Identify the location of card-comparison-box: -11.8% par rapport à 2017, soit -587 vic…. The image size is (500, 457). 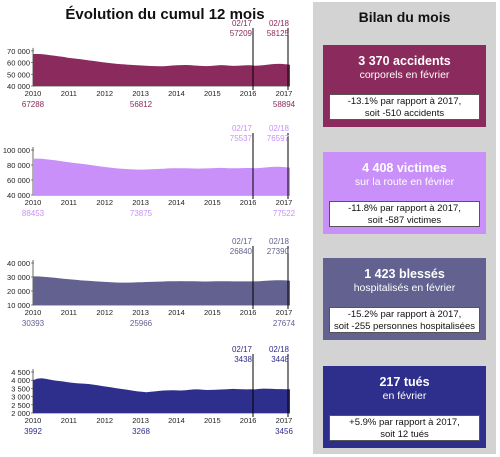
(404, 214).